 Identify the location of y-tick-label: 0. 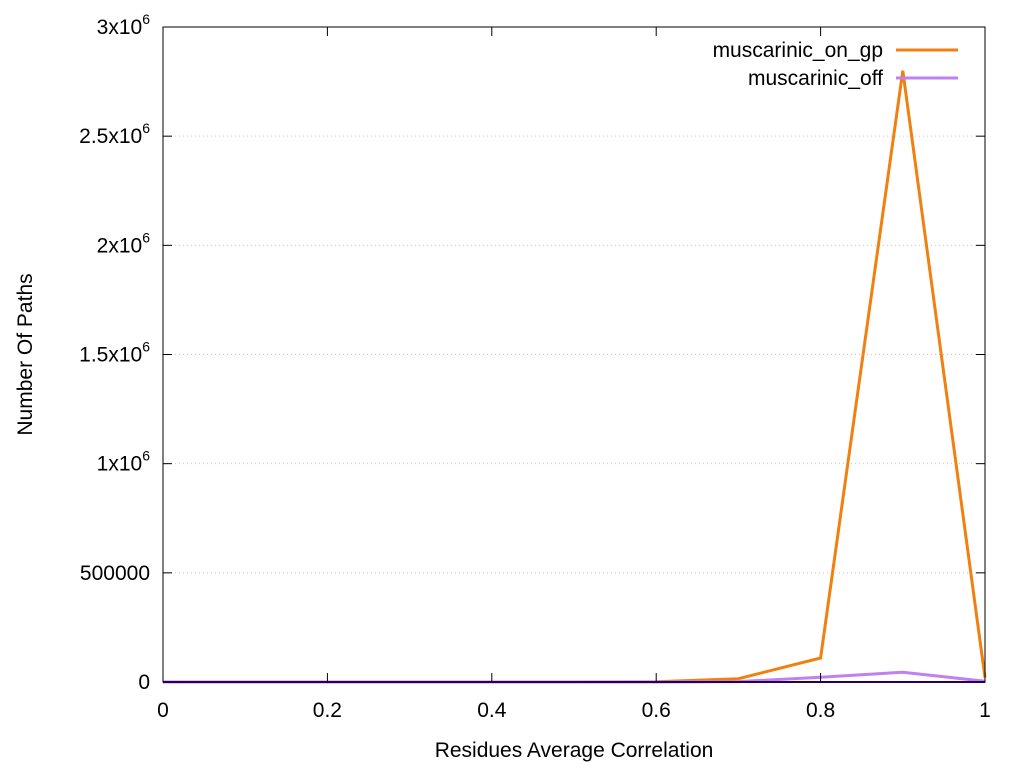
(144, 682).